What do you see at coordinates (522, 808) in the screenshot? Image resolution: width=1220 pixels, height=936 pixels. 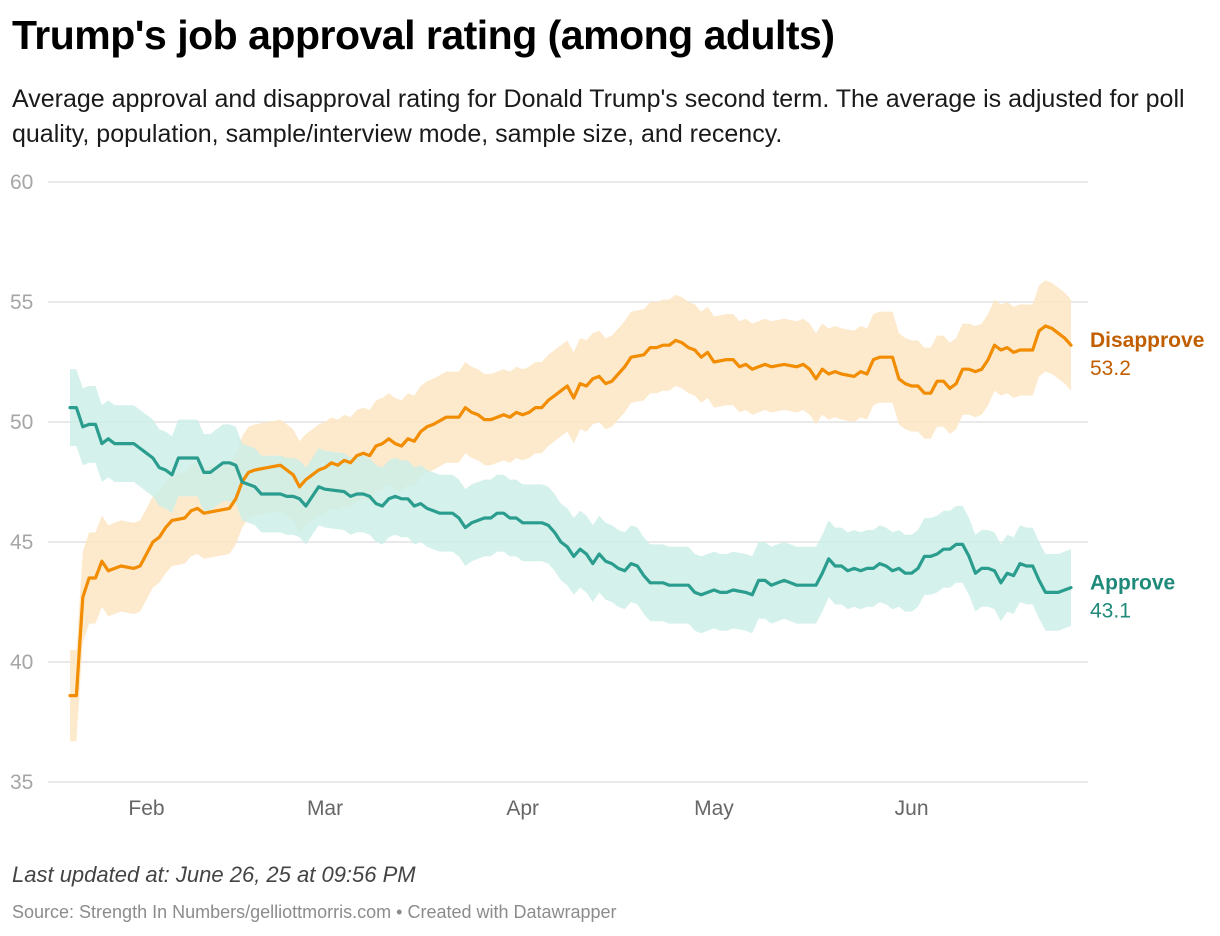 I see `x-tick-label: Apr` at bounding box center [522, 808].